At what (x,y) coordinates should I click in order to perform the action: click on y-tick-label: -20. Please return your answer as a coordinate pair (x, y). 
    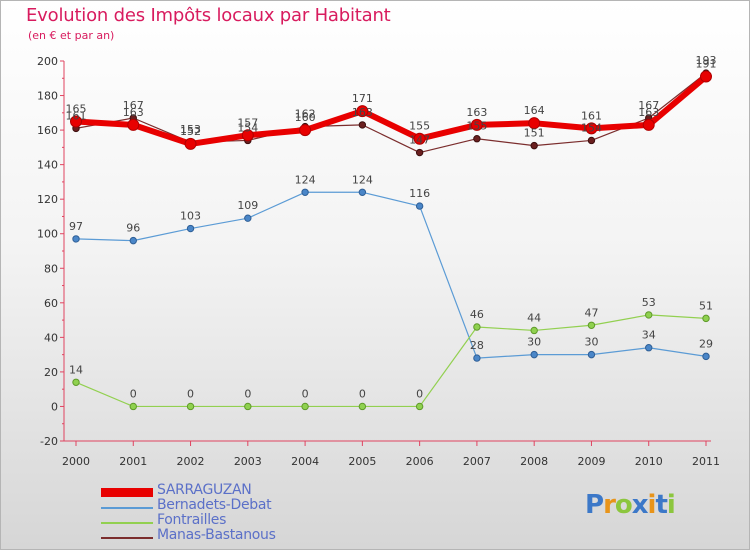
    Looking at the image, I should click on (49, 441).